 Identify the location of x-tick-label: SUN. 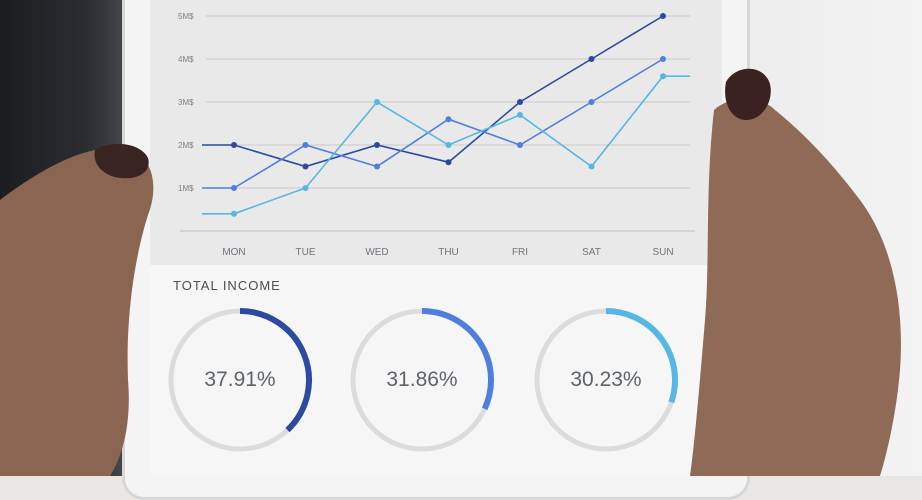
(662, 252).